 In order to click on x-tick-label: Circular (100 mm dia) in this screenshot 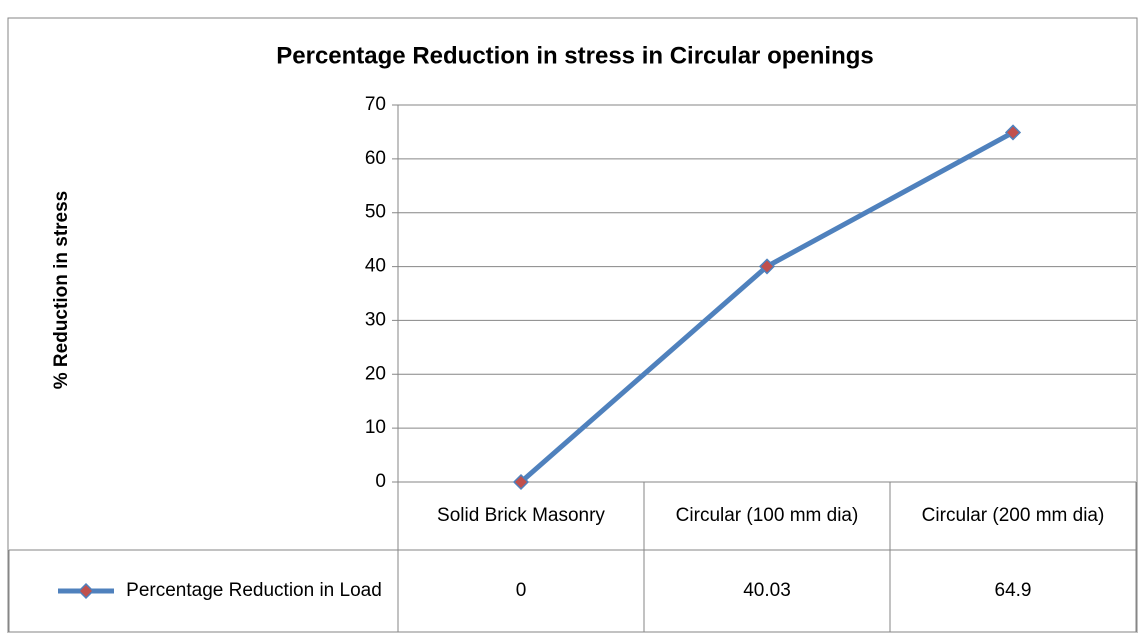, I will do `click(767, 515)`.